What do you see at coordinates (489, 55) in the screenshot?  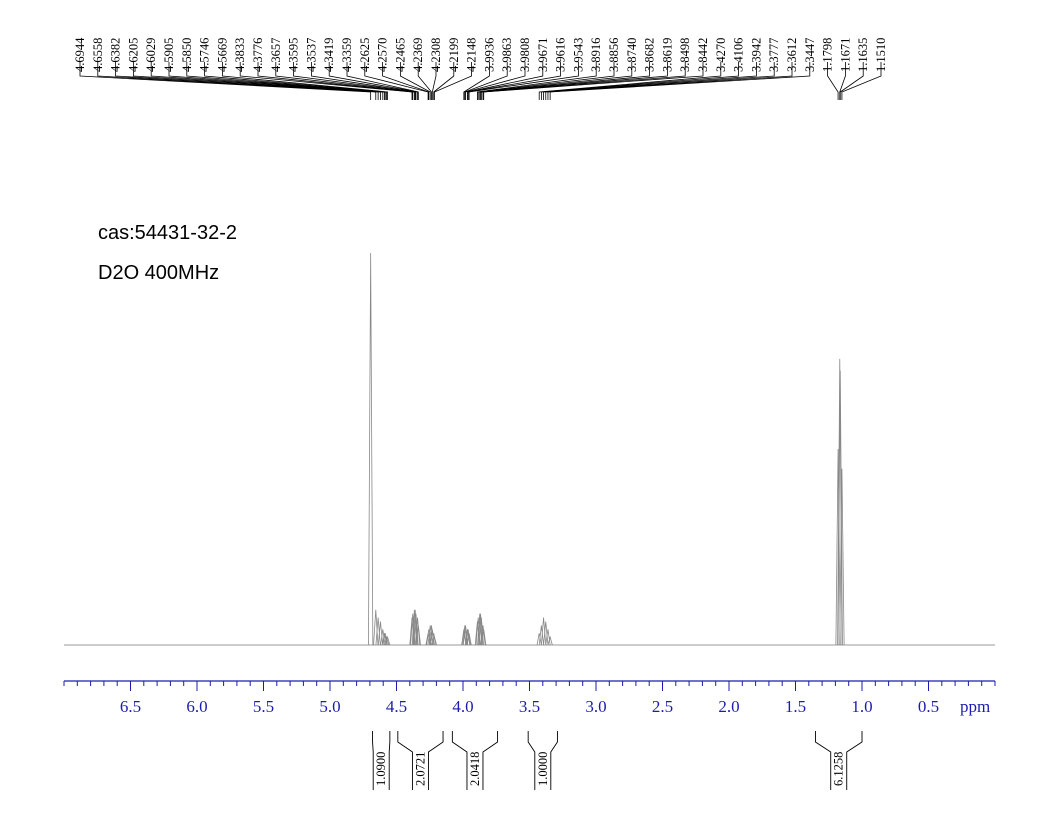 I see `peak-label: 3.9936` at bounding box center [489, 55].